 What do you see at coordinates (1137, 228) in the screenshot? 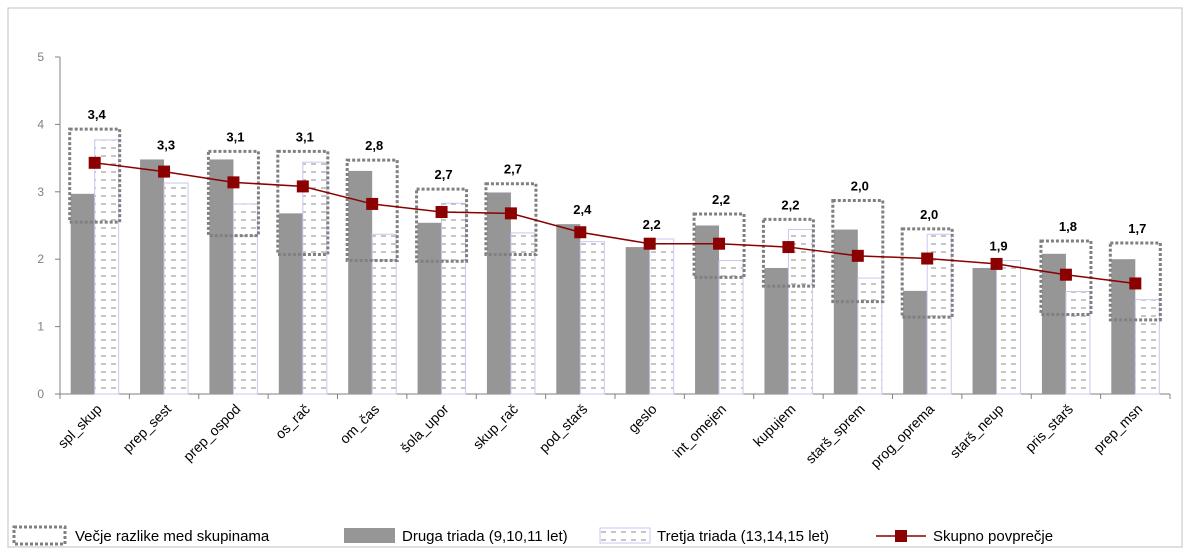
I see `data-label: 1,7` at bounding box center [1137, 228].